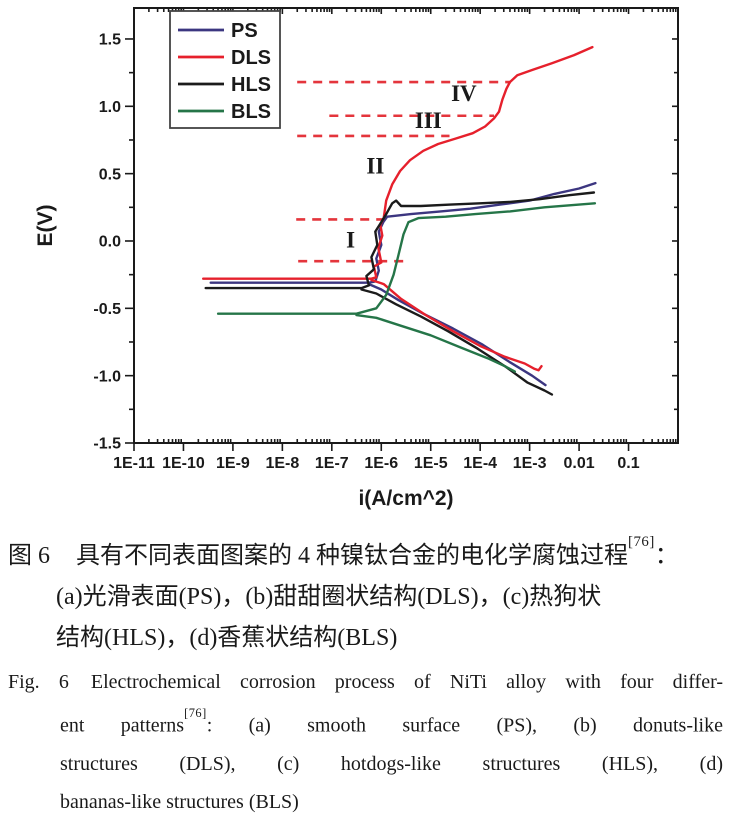 The width and height of the screenshot is (733, 818). What do you see at coordinates (405, 498) in the screenshot?
I see `x-axis-title: i(A/cm^2)` at bounding box center [405, 498].